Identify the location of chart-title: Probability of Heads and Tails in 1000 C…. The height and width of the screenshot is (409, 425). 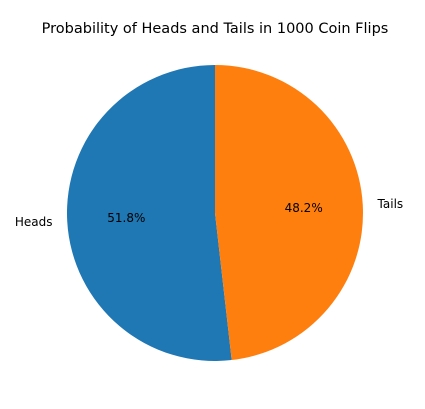
(215, 29).